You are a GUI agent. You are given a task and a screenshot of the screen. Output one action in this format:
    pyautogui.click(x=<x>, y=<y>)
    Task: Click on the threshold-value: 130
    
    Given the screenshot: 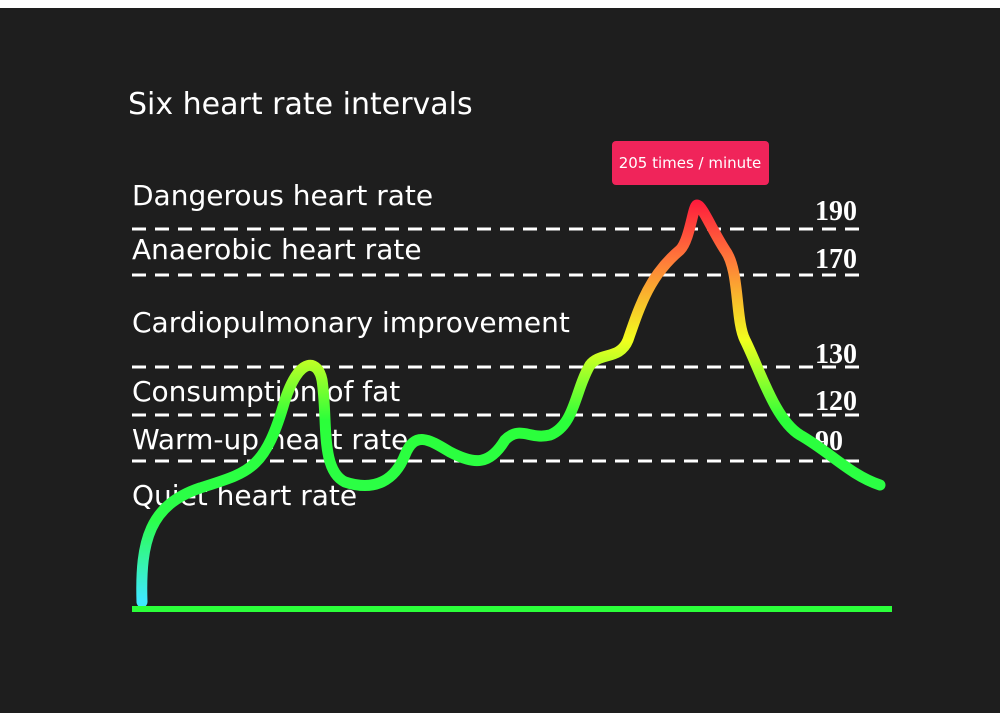 What is the action you would take?
    pyautogui.click(x=836, y=354)
    